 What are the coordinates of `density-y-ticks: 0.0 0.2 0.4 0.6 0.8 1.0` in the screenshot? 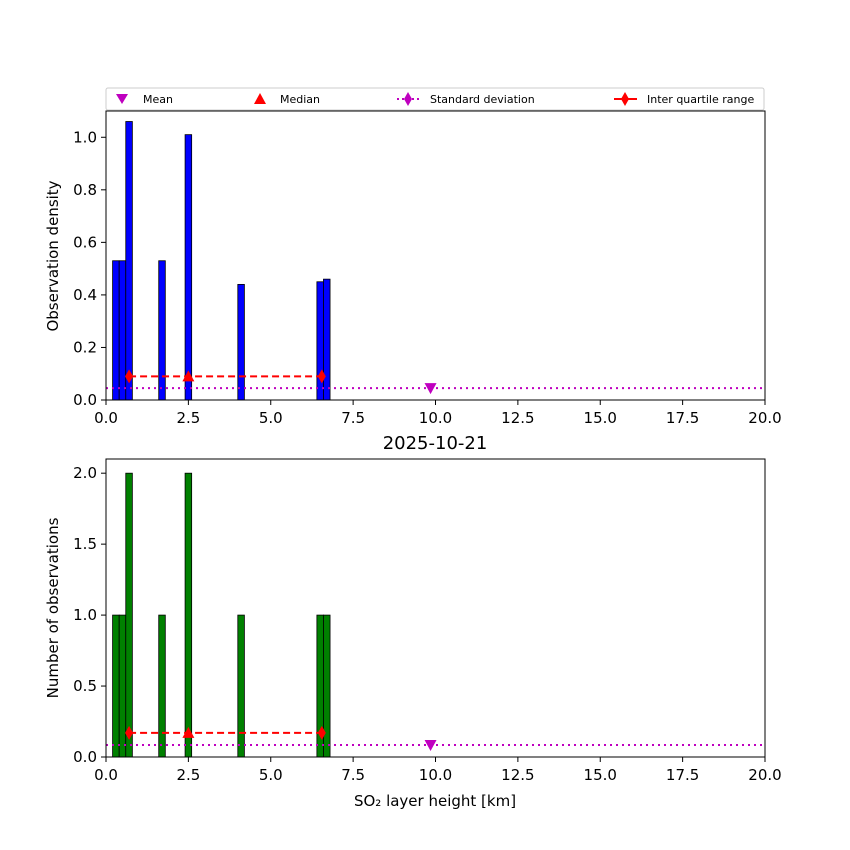 It's located at (89, 268).